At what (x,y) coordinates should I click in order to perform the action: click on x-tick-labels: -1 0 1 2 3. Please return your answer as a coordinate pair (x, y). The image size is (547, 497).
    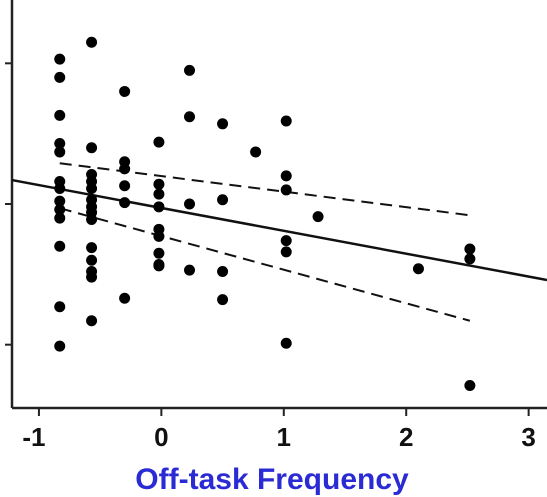
    Looking at the image, I should click on (278, 437).